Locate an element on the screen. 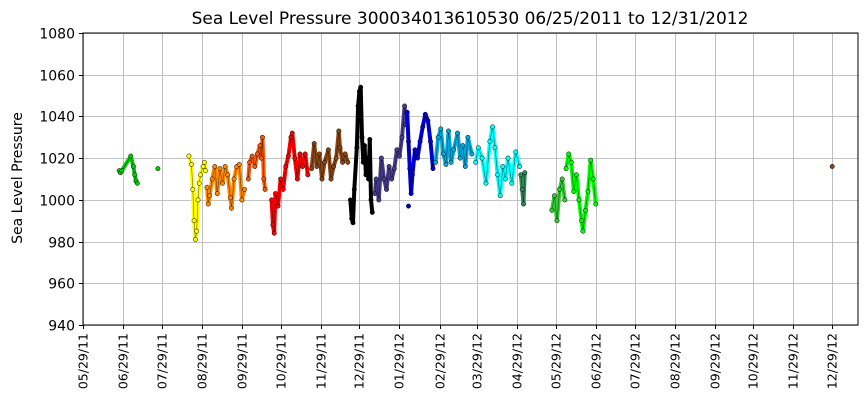 The image size is (867, 408). y-tick-label: 1020 is located at coordinates (57, 160).